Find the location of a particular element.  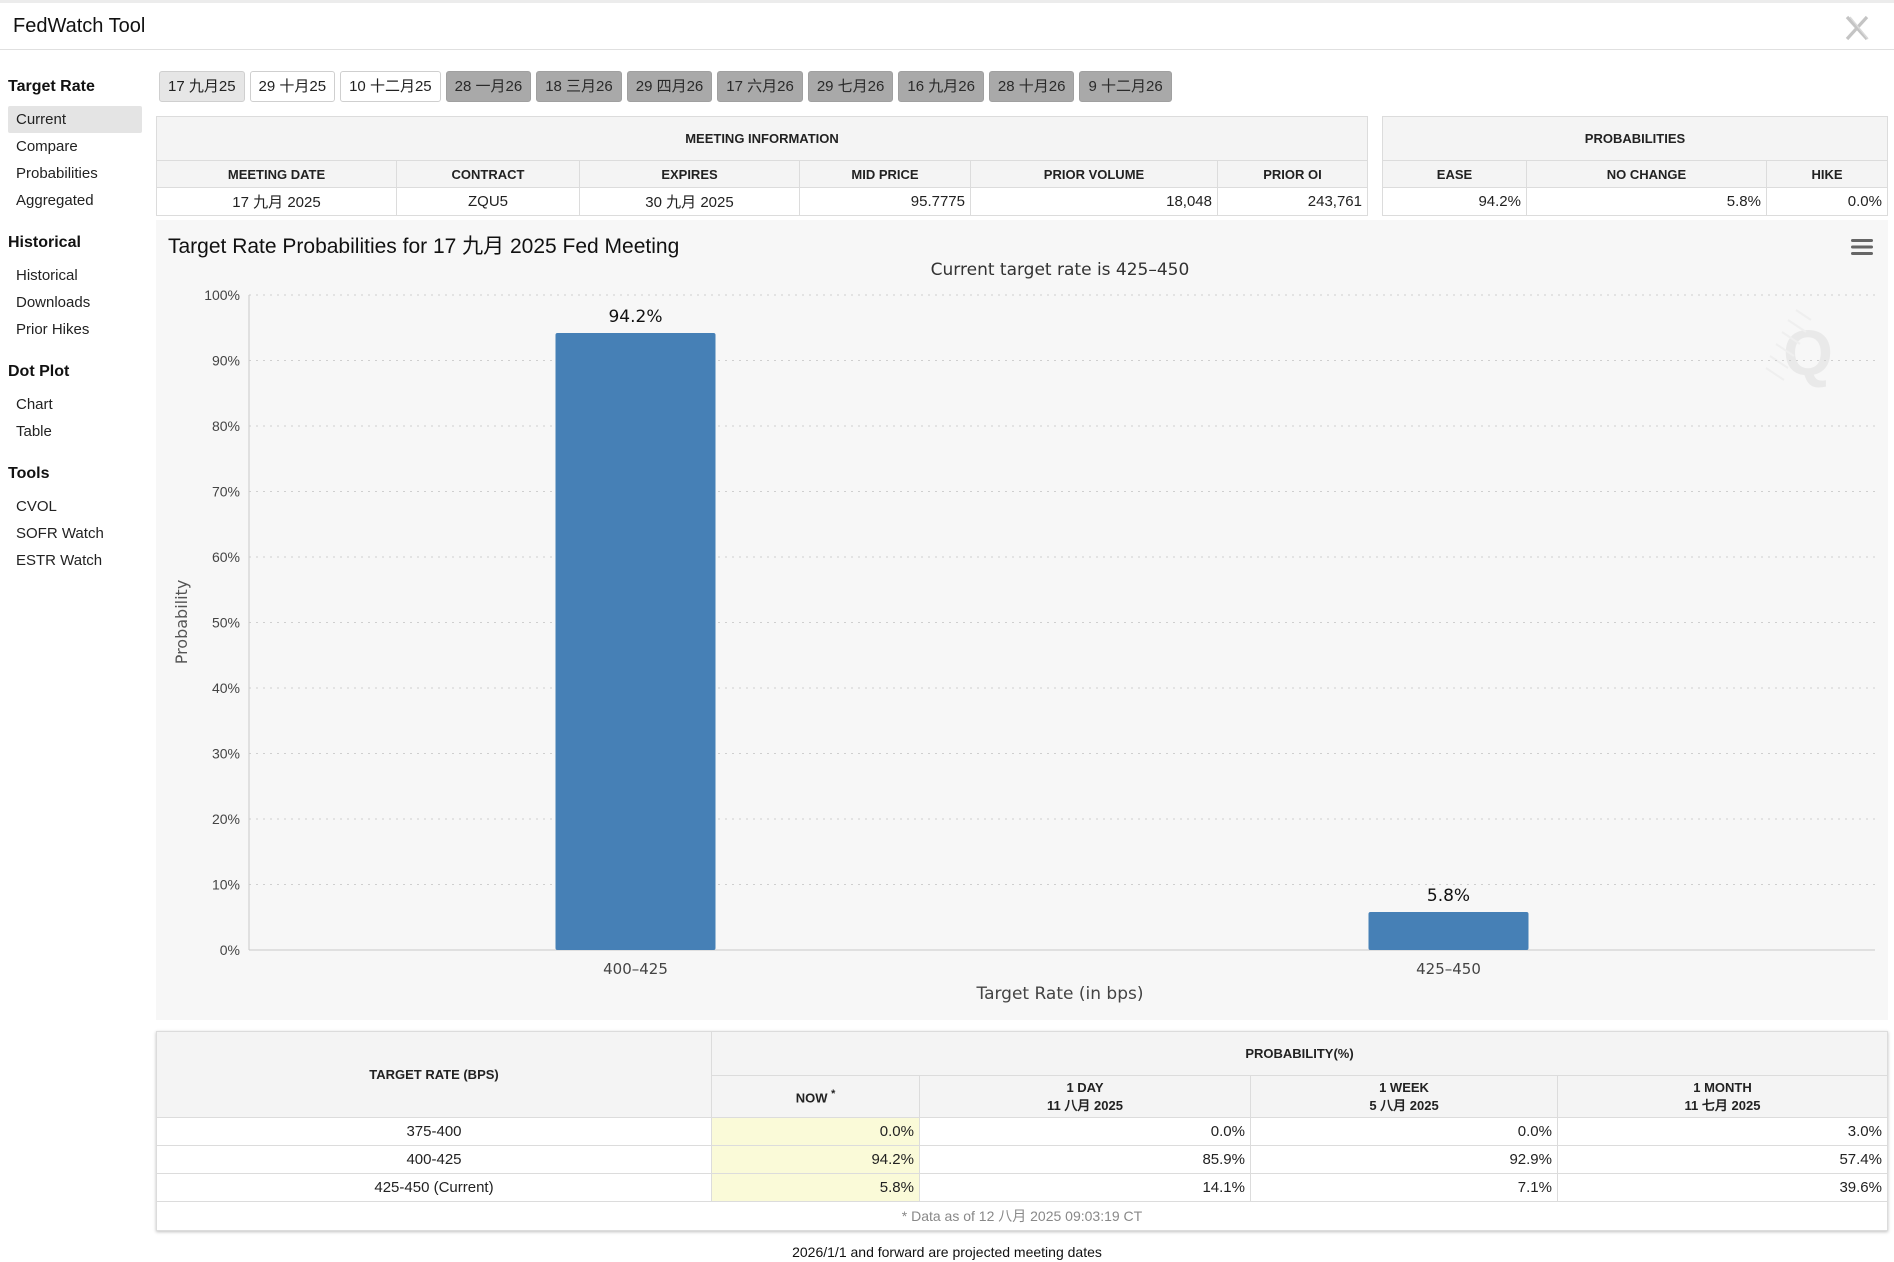

meeting-tab: 10 十二月25 is located at coordinates (390, 86).